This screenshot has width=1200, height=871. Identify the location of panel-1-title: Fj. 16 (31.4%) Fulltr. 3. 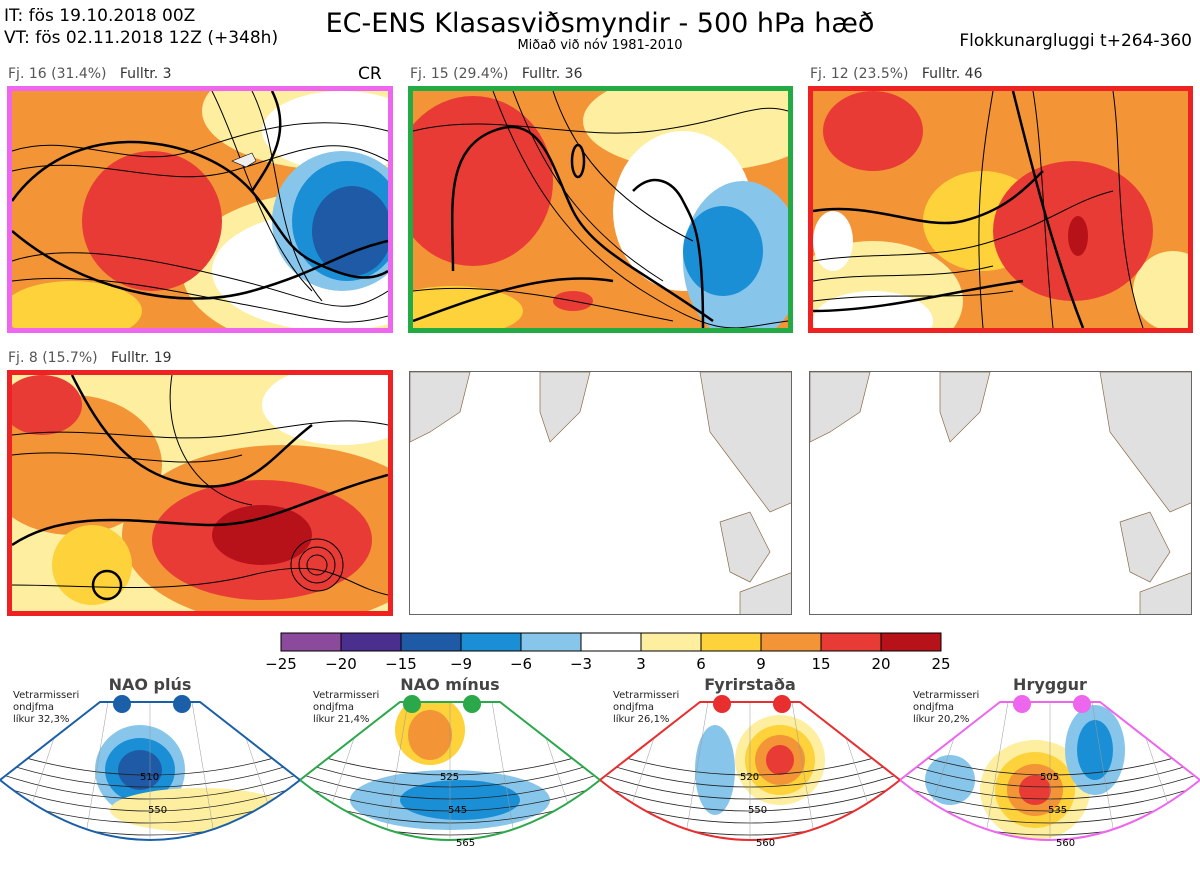
(90, 74).